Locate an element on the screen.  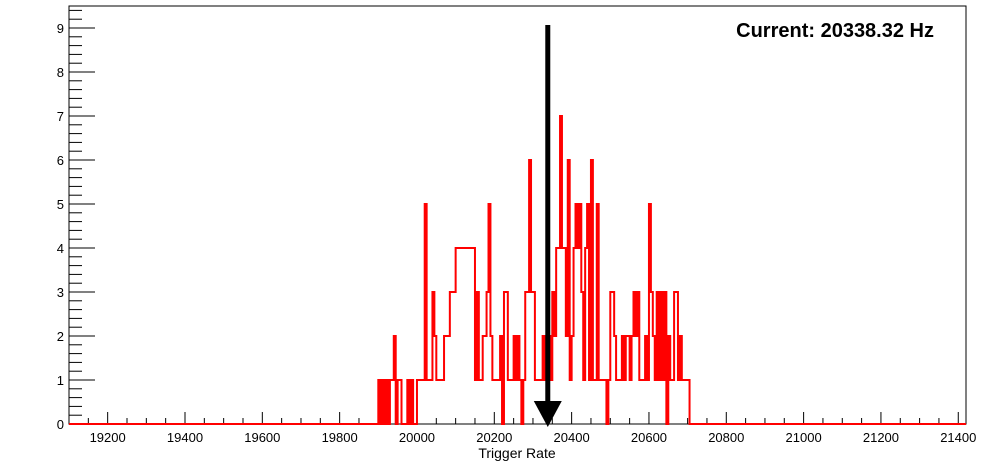
y-tick-label: 2 is located at coordinates (60, 336).